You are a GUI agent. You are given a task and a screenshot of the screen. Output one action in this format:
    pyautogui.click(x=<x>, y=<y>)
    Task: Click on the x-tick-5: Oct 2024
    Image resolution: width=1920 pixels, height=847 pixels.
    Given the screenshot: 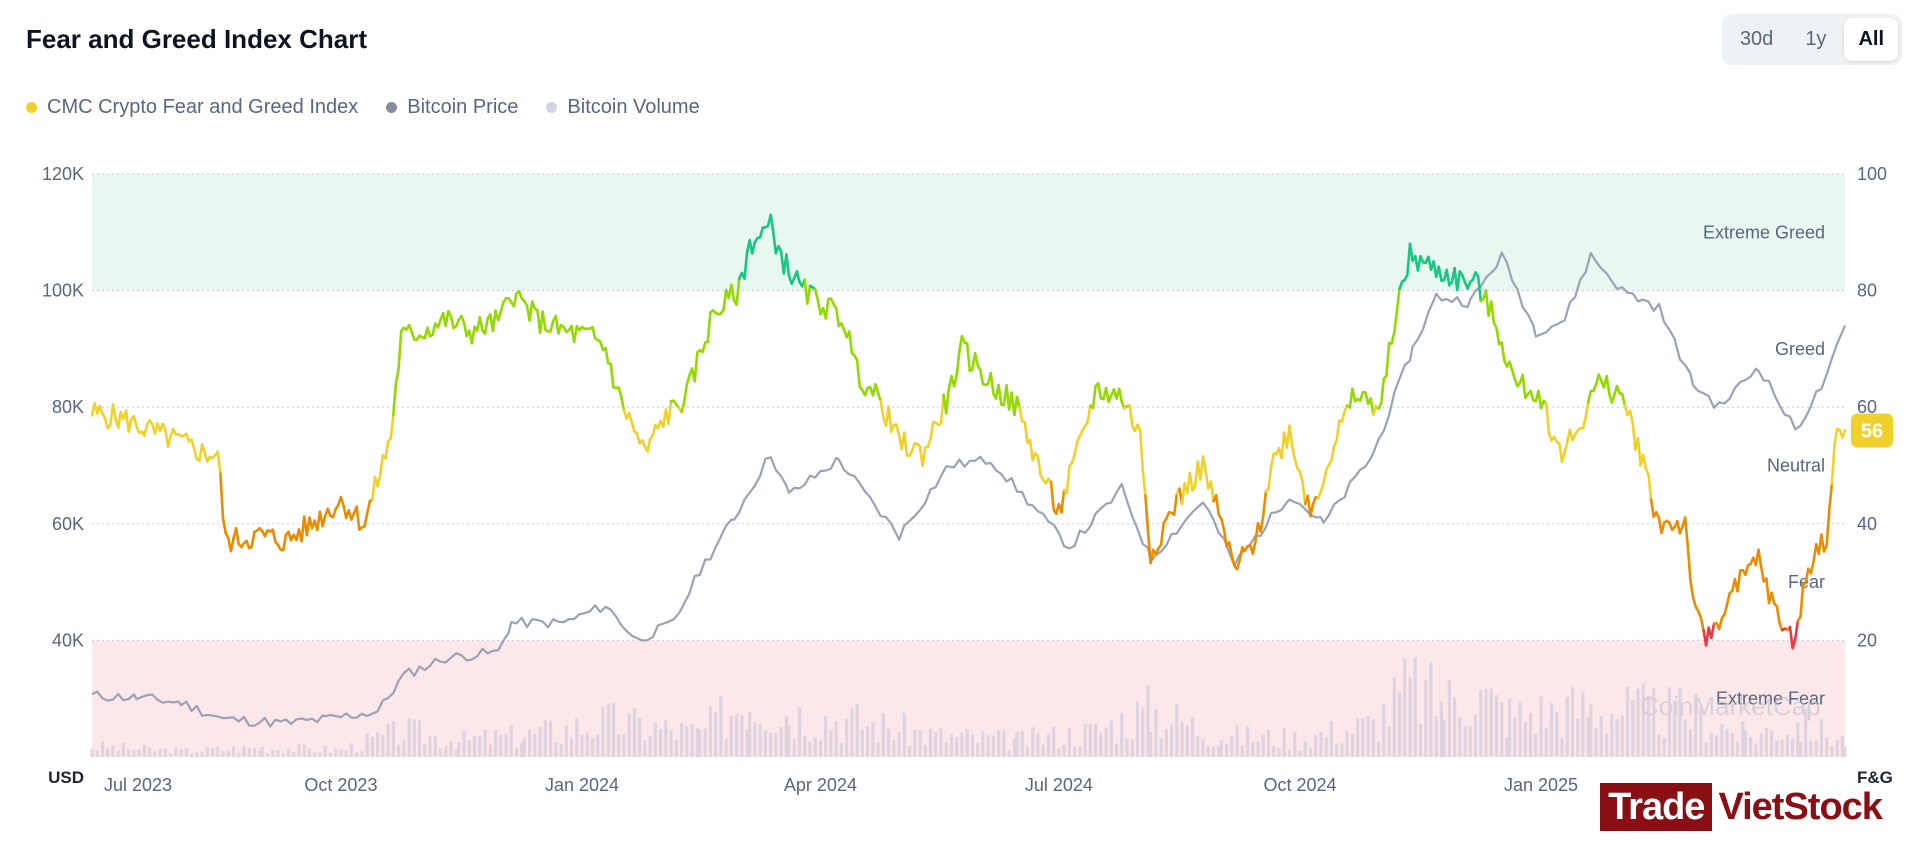 What is the action you would take?
    pyautogui.click(x=1299, y=785)
    